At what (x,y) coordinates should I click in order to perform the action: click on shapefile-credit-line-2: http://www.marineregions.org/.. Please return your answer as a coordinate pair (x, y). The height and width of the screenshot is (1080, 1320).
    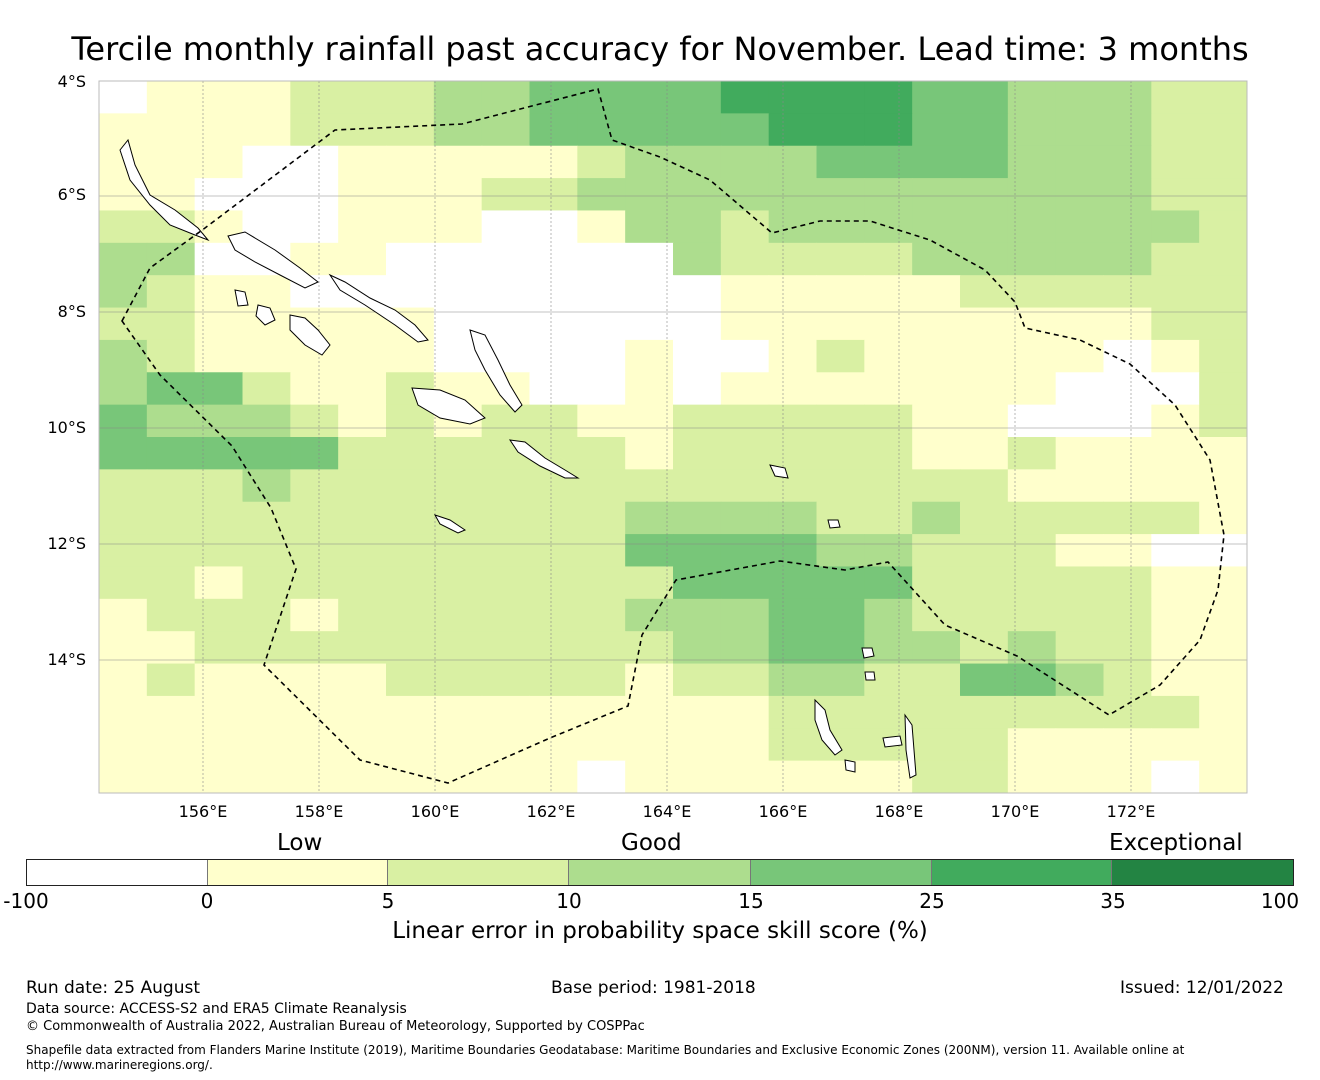
    Looking at the image, I should click on (119, 1065).